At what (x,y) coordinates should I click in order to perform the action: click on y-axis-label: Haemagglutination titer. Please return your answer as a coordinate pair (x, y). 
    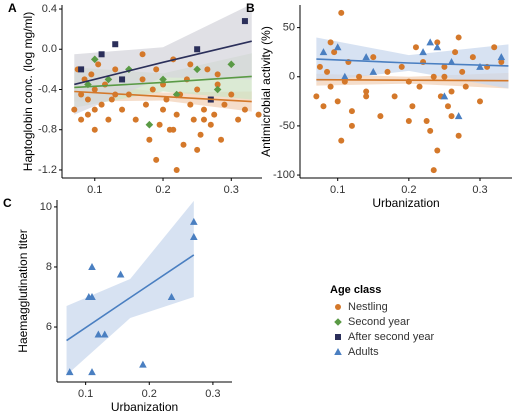
    Looking at the image, I should click on (23, 290).